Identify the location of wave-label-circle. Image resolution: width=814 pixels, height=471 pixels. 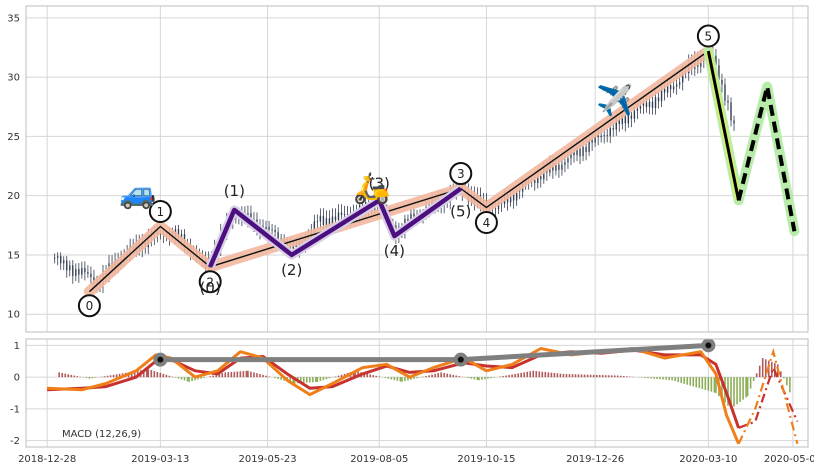
(210, 282).